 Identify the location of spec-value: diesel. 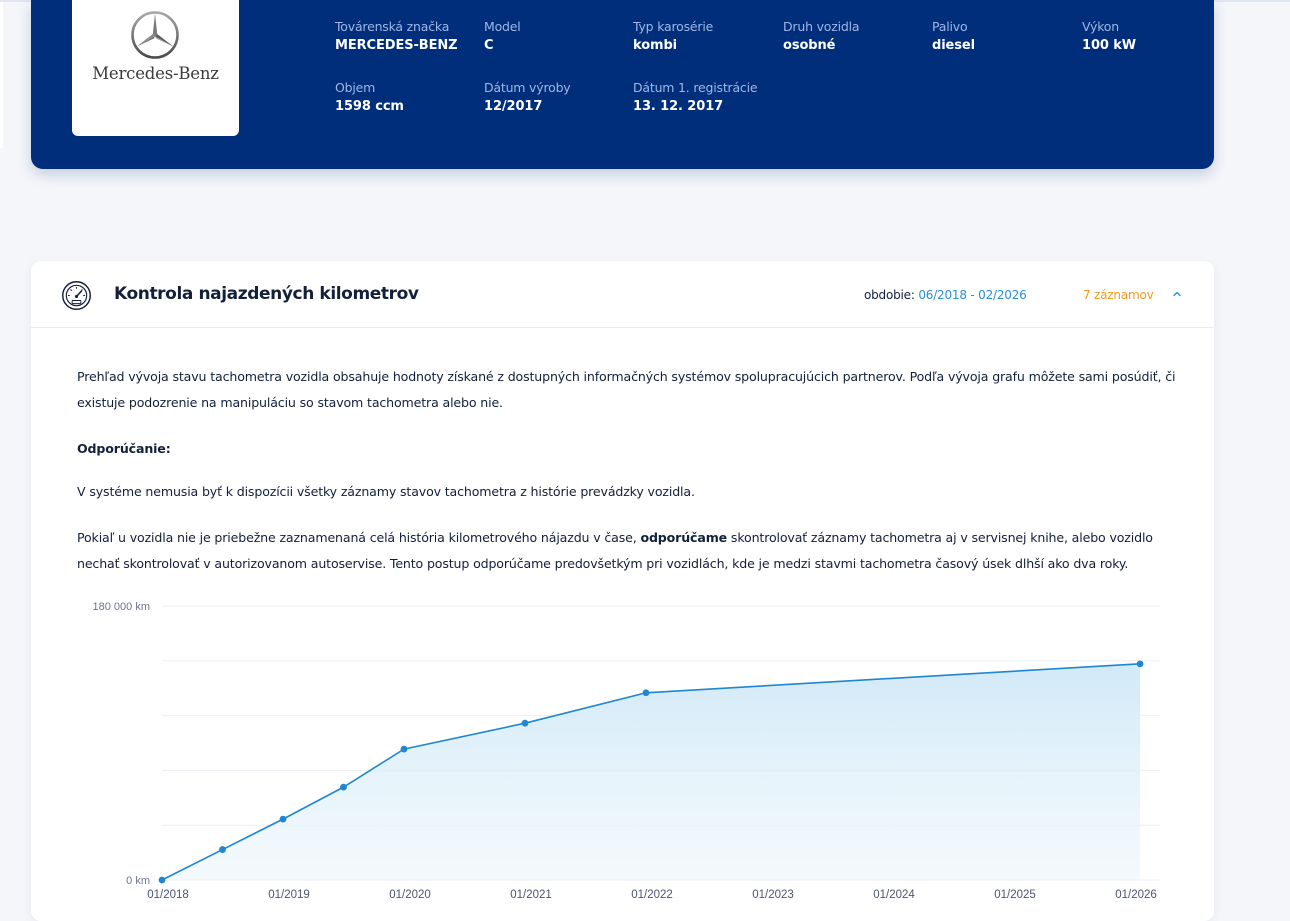
(953, 45).